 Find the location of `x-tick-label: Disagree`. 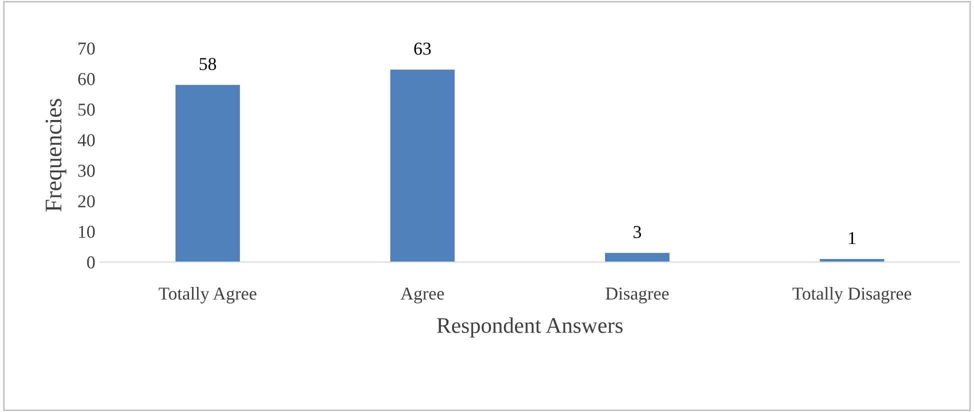

x-tick-label: Disagree is located at coordinates (637, 296).